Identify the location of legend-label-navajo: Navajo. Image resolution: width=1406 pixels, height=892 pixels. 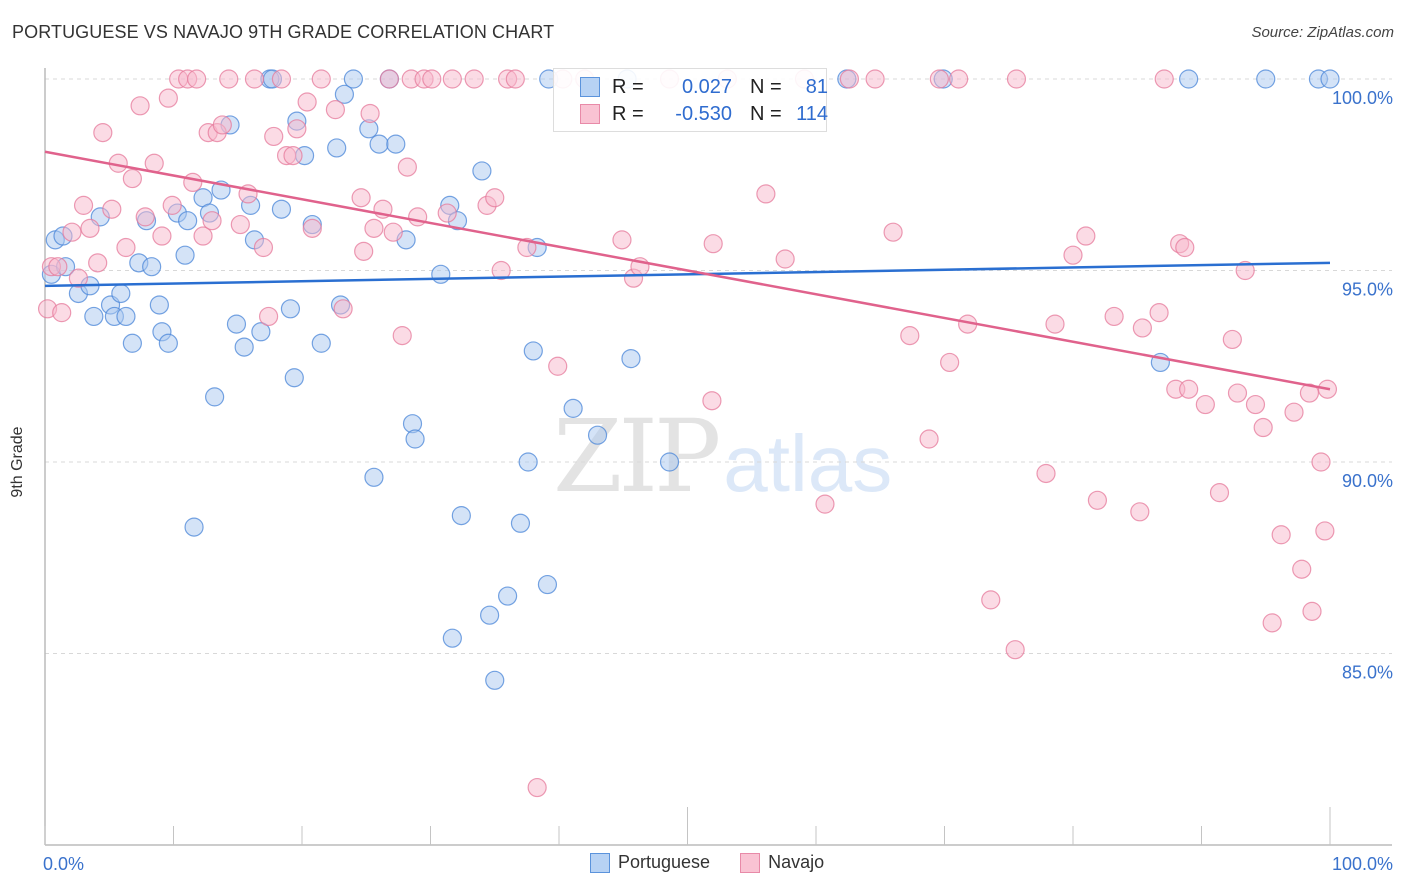
(796, 862).